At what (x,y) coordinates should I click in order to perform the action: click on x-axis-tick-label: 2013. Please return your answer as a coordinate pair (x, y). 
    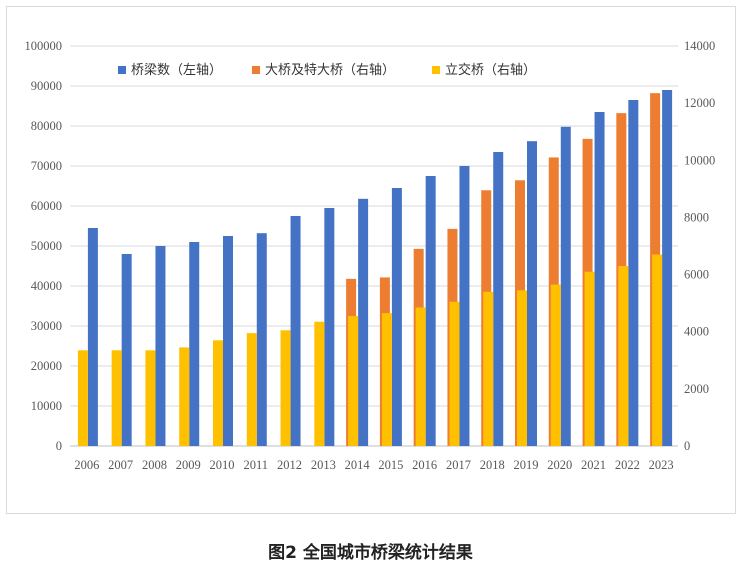
    Looking at the image, I should click on (323, 465).